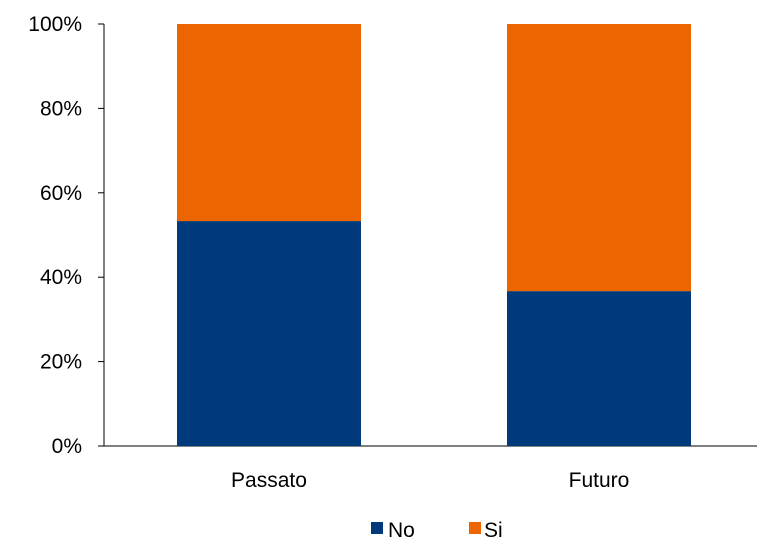 This screenshot has width=757, height=543. What do you see at coordinates (61, 108) in the screenshot?
I see `y-tick-label: 80%` at bounding box center [61, 108].